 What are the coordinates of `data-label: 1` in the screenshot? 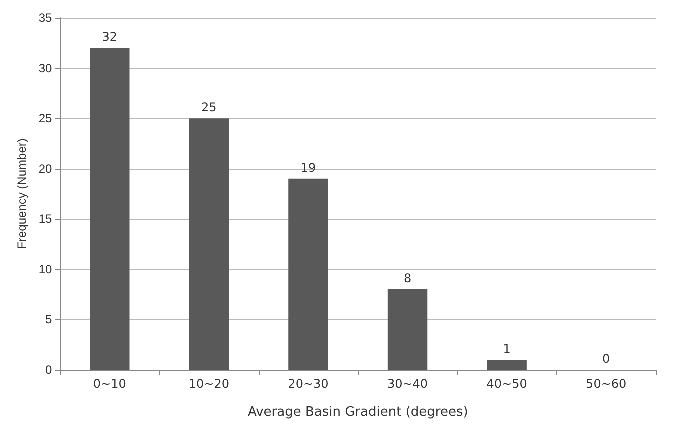 It's located at (507, 349).